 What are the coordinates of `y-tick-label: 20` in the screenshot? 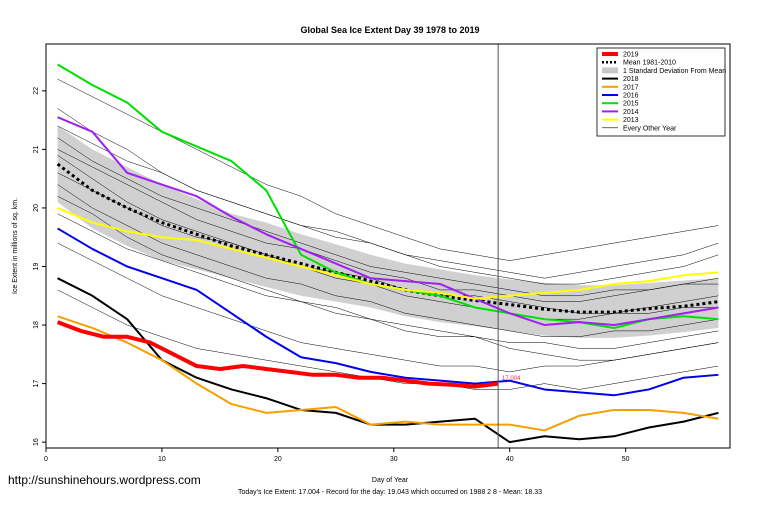 It's located at (36, 208).